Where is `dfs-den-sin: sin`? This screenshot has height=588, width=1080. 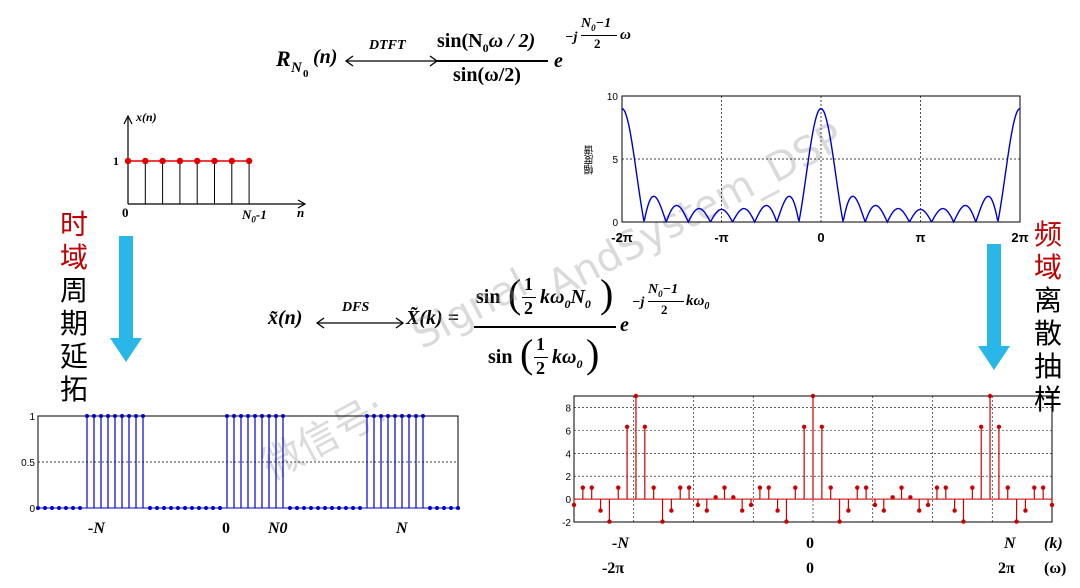
dfs-den-sin: sin is located at coordinates (500, 357).